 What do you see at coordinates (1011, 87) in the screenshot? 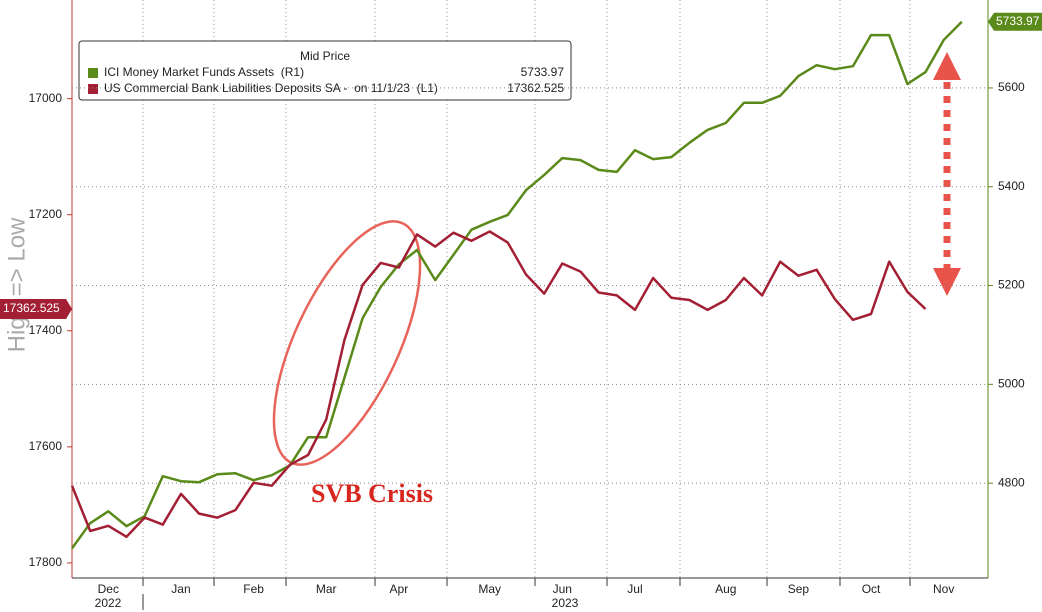
I see `y2-tick-label: 5600` at bounding box center [1011, 87].